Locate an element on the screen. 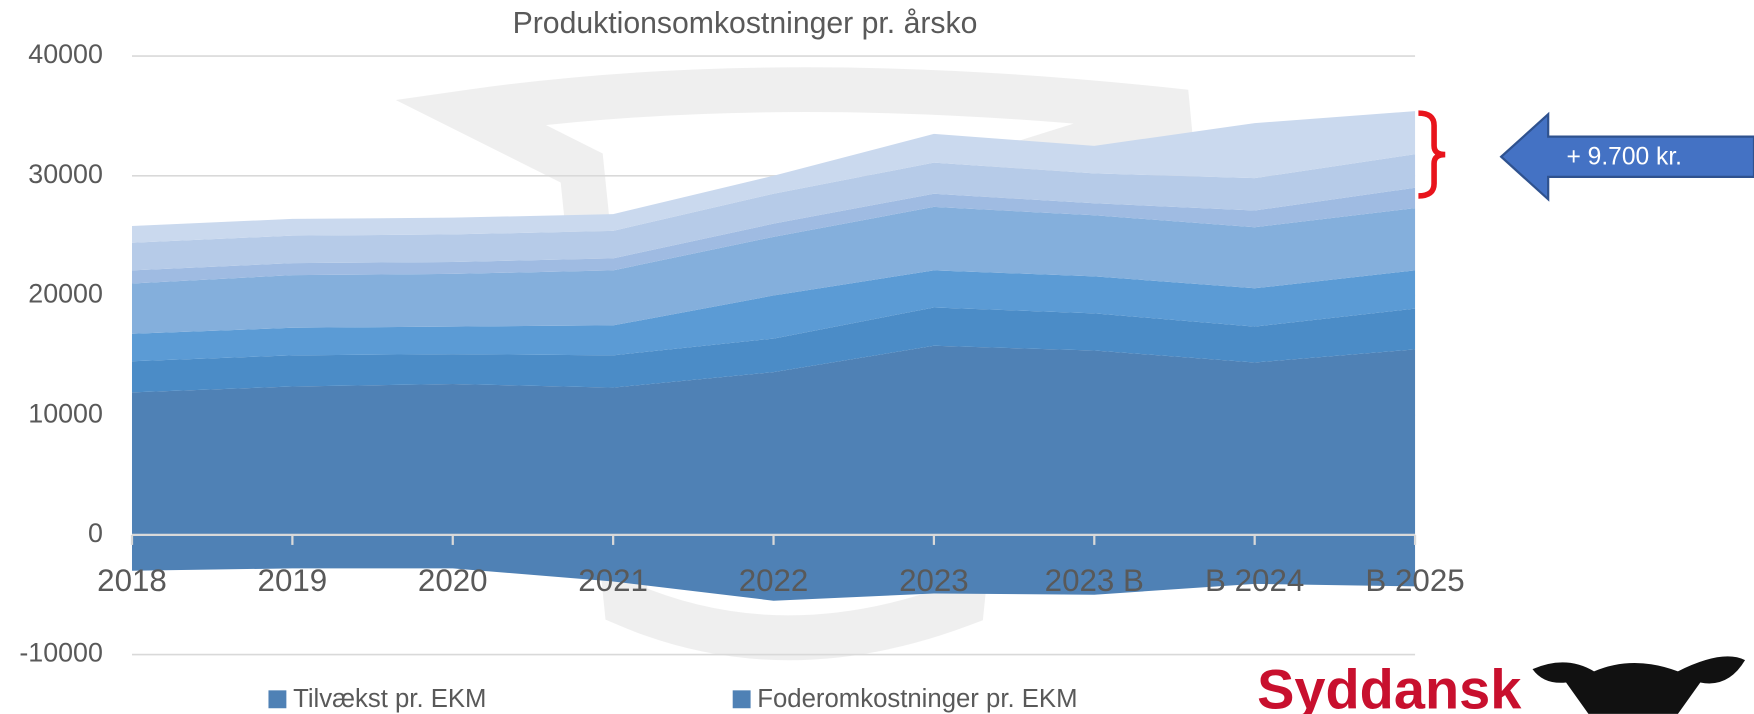 The width and height of the screenshot is (1754, 714). x-tick-label: B 2024 is located at coordinates (1254, 580).